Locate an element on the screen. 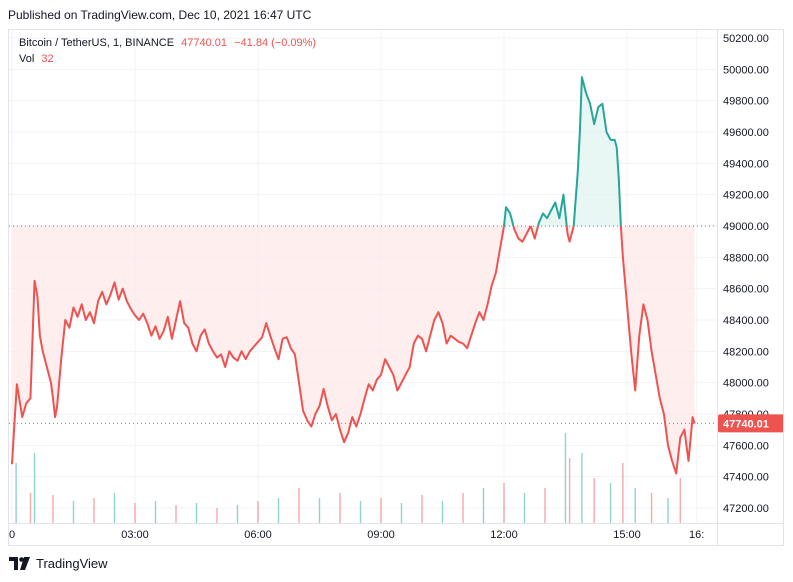  y-tick-label: 47200.00 is located at coordinates (746, 509).